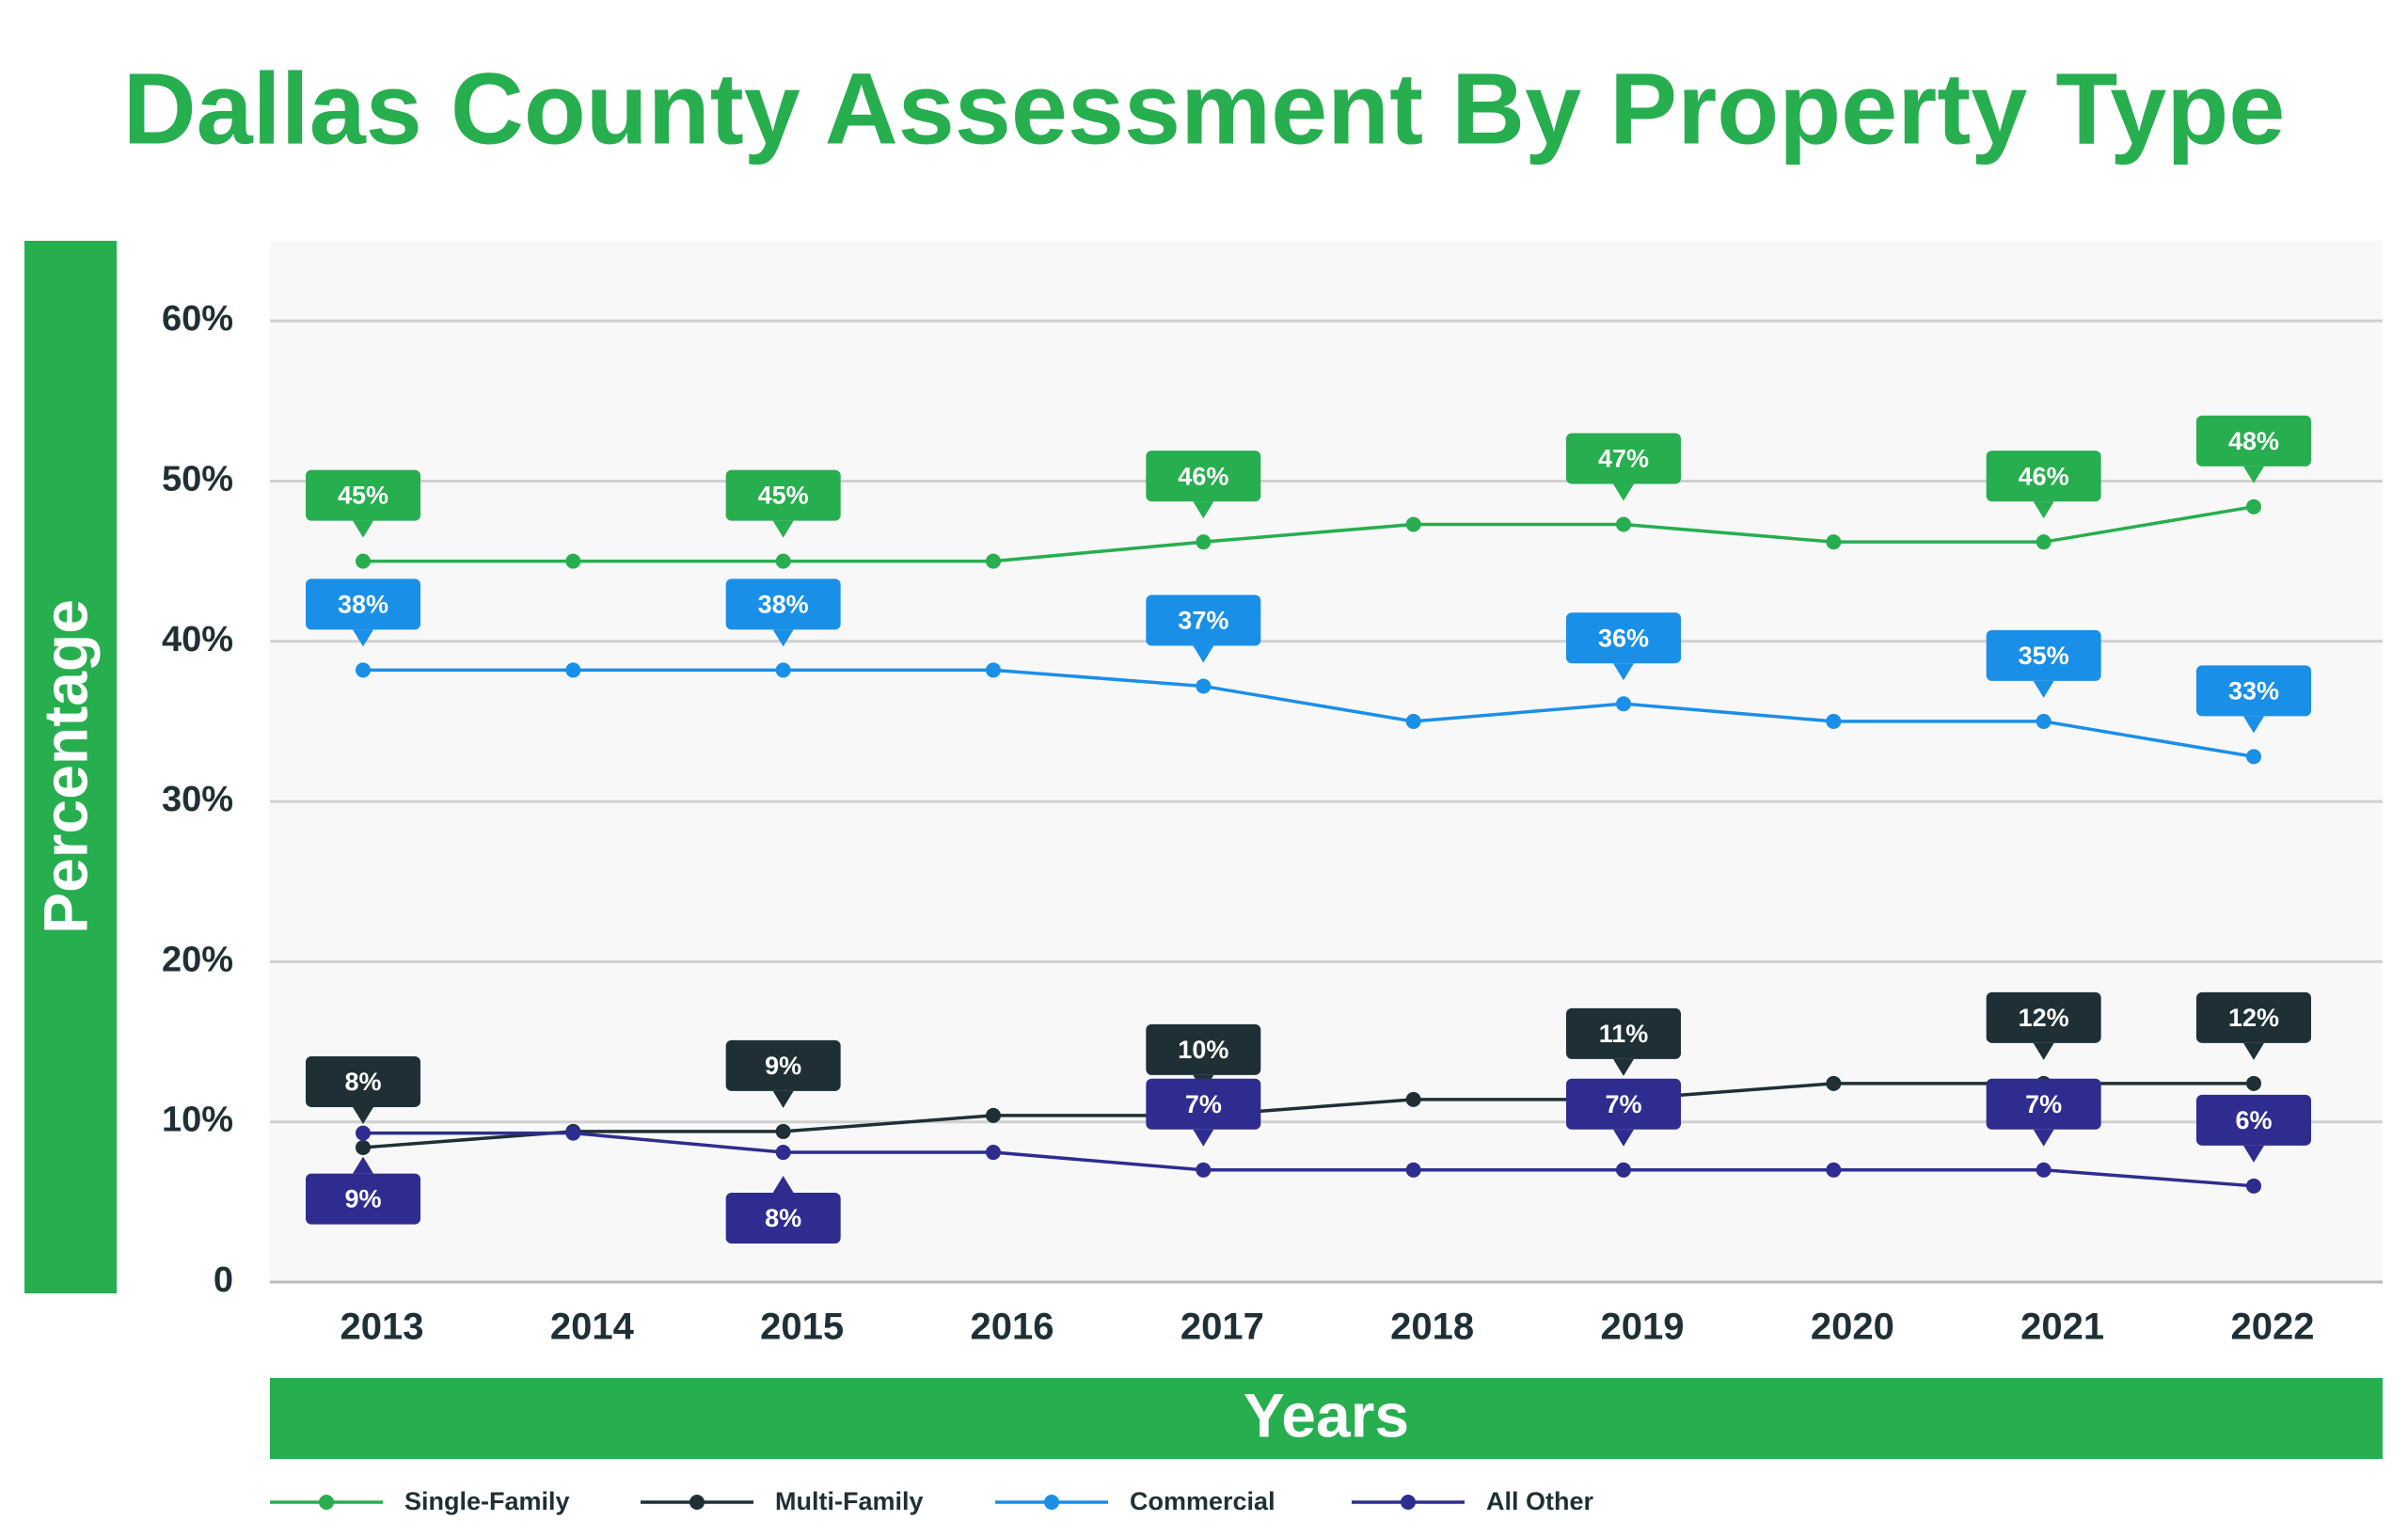 This screenshot has height=1537, width=2408. What do you see at coordinates (198, 799) in the screenshot?
I see `y-tick-label: 30%` at bounding box center [198, 799].